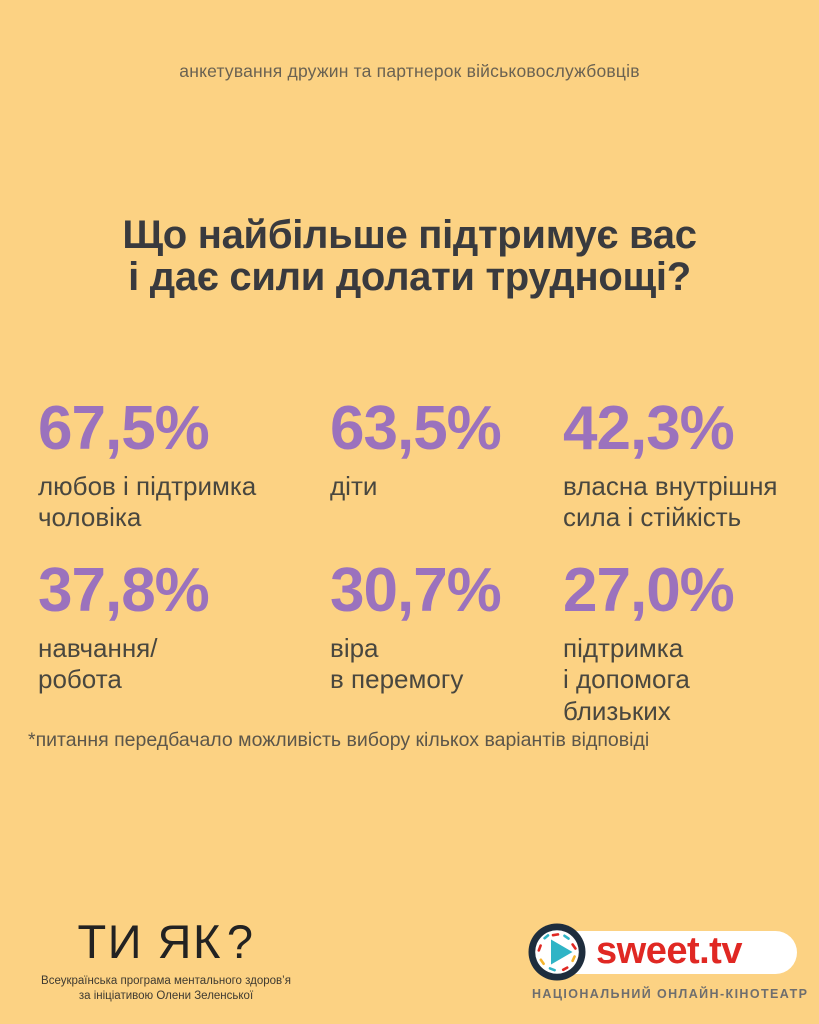 Image resolution: width=819 pixels, height=1024 pixels. I want to click on tiyak-wordmark-text: ТИ ЯК, so click(149, 941).